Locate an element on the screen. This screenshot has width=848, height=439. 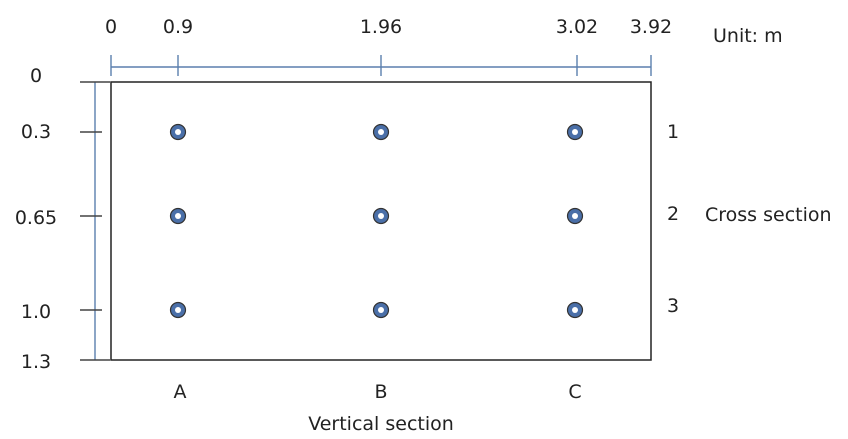
column-label: B is located at coordinates (380, 392).